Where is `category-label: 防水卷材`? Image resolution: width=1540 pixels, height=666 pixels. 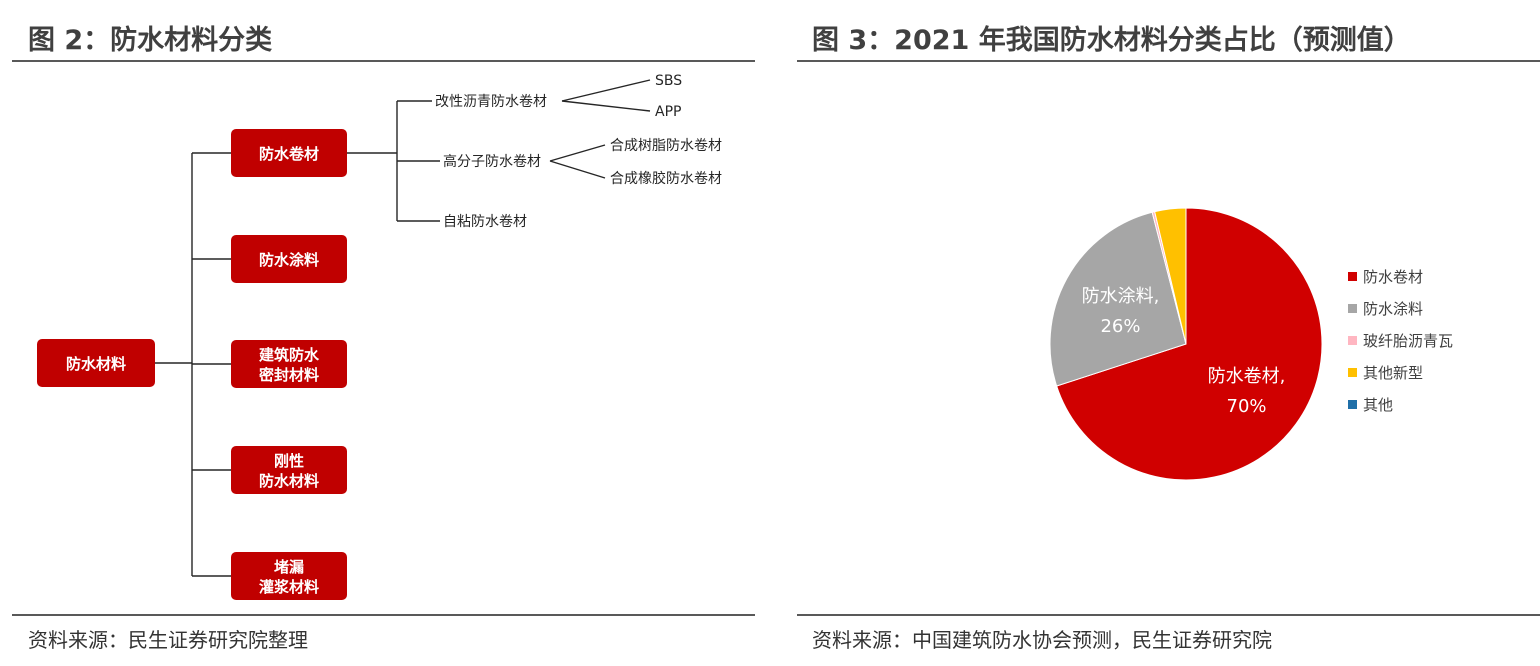 category-label: 防水卷材 is located at coordinates (289, 154).